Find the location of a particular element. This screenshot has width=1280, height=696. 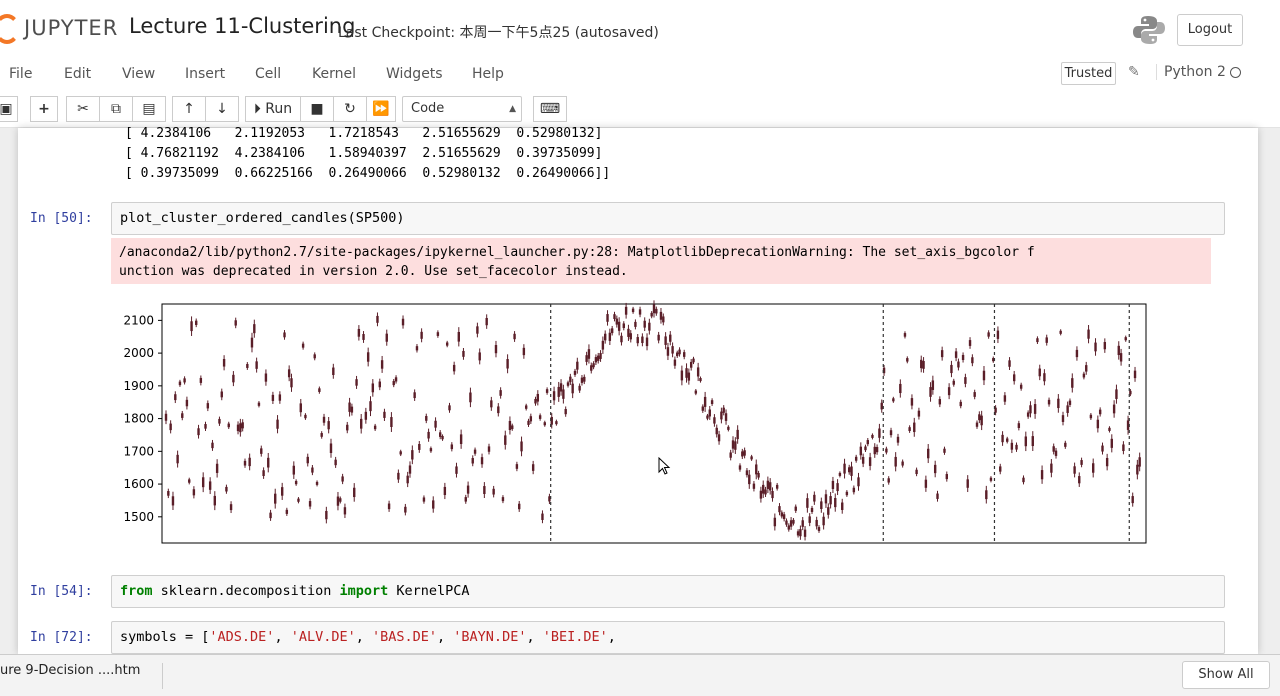

pencil-icon: ✎ is located at coordinates (1134, 72).